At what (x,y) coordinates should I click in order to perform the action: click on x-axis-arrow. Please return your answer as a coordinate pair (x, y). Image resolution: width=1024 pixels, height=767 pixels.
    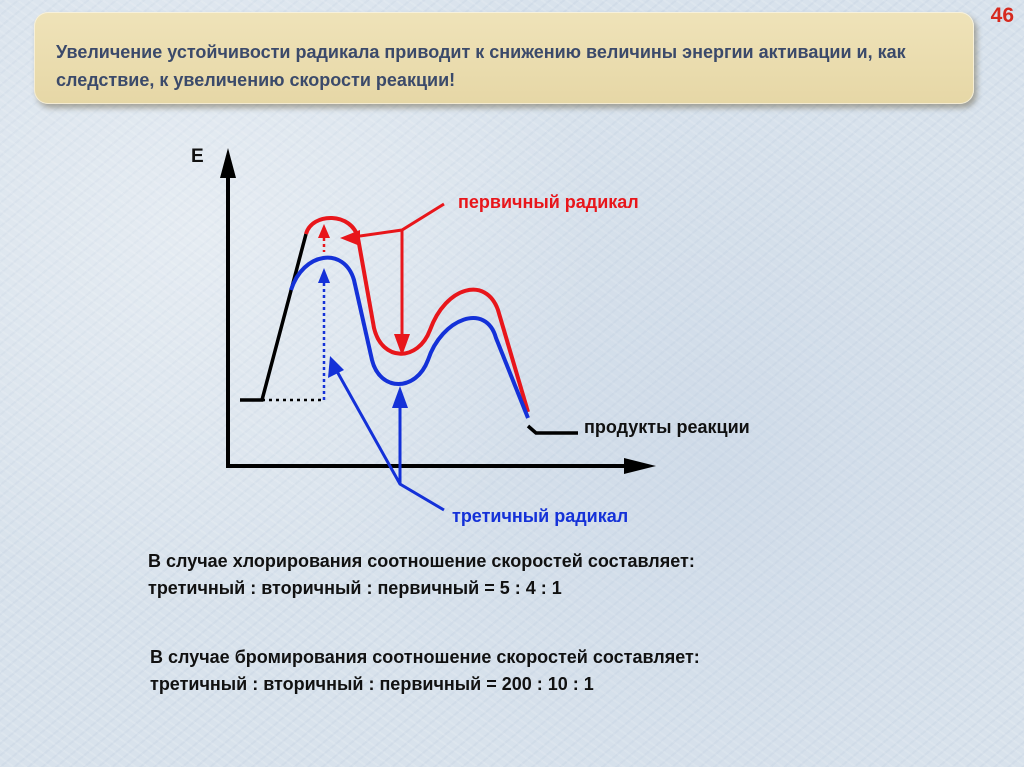
    Looking at the image, I should click on (640, 466).